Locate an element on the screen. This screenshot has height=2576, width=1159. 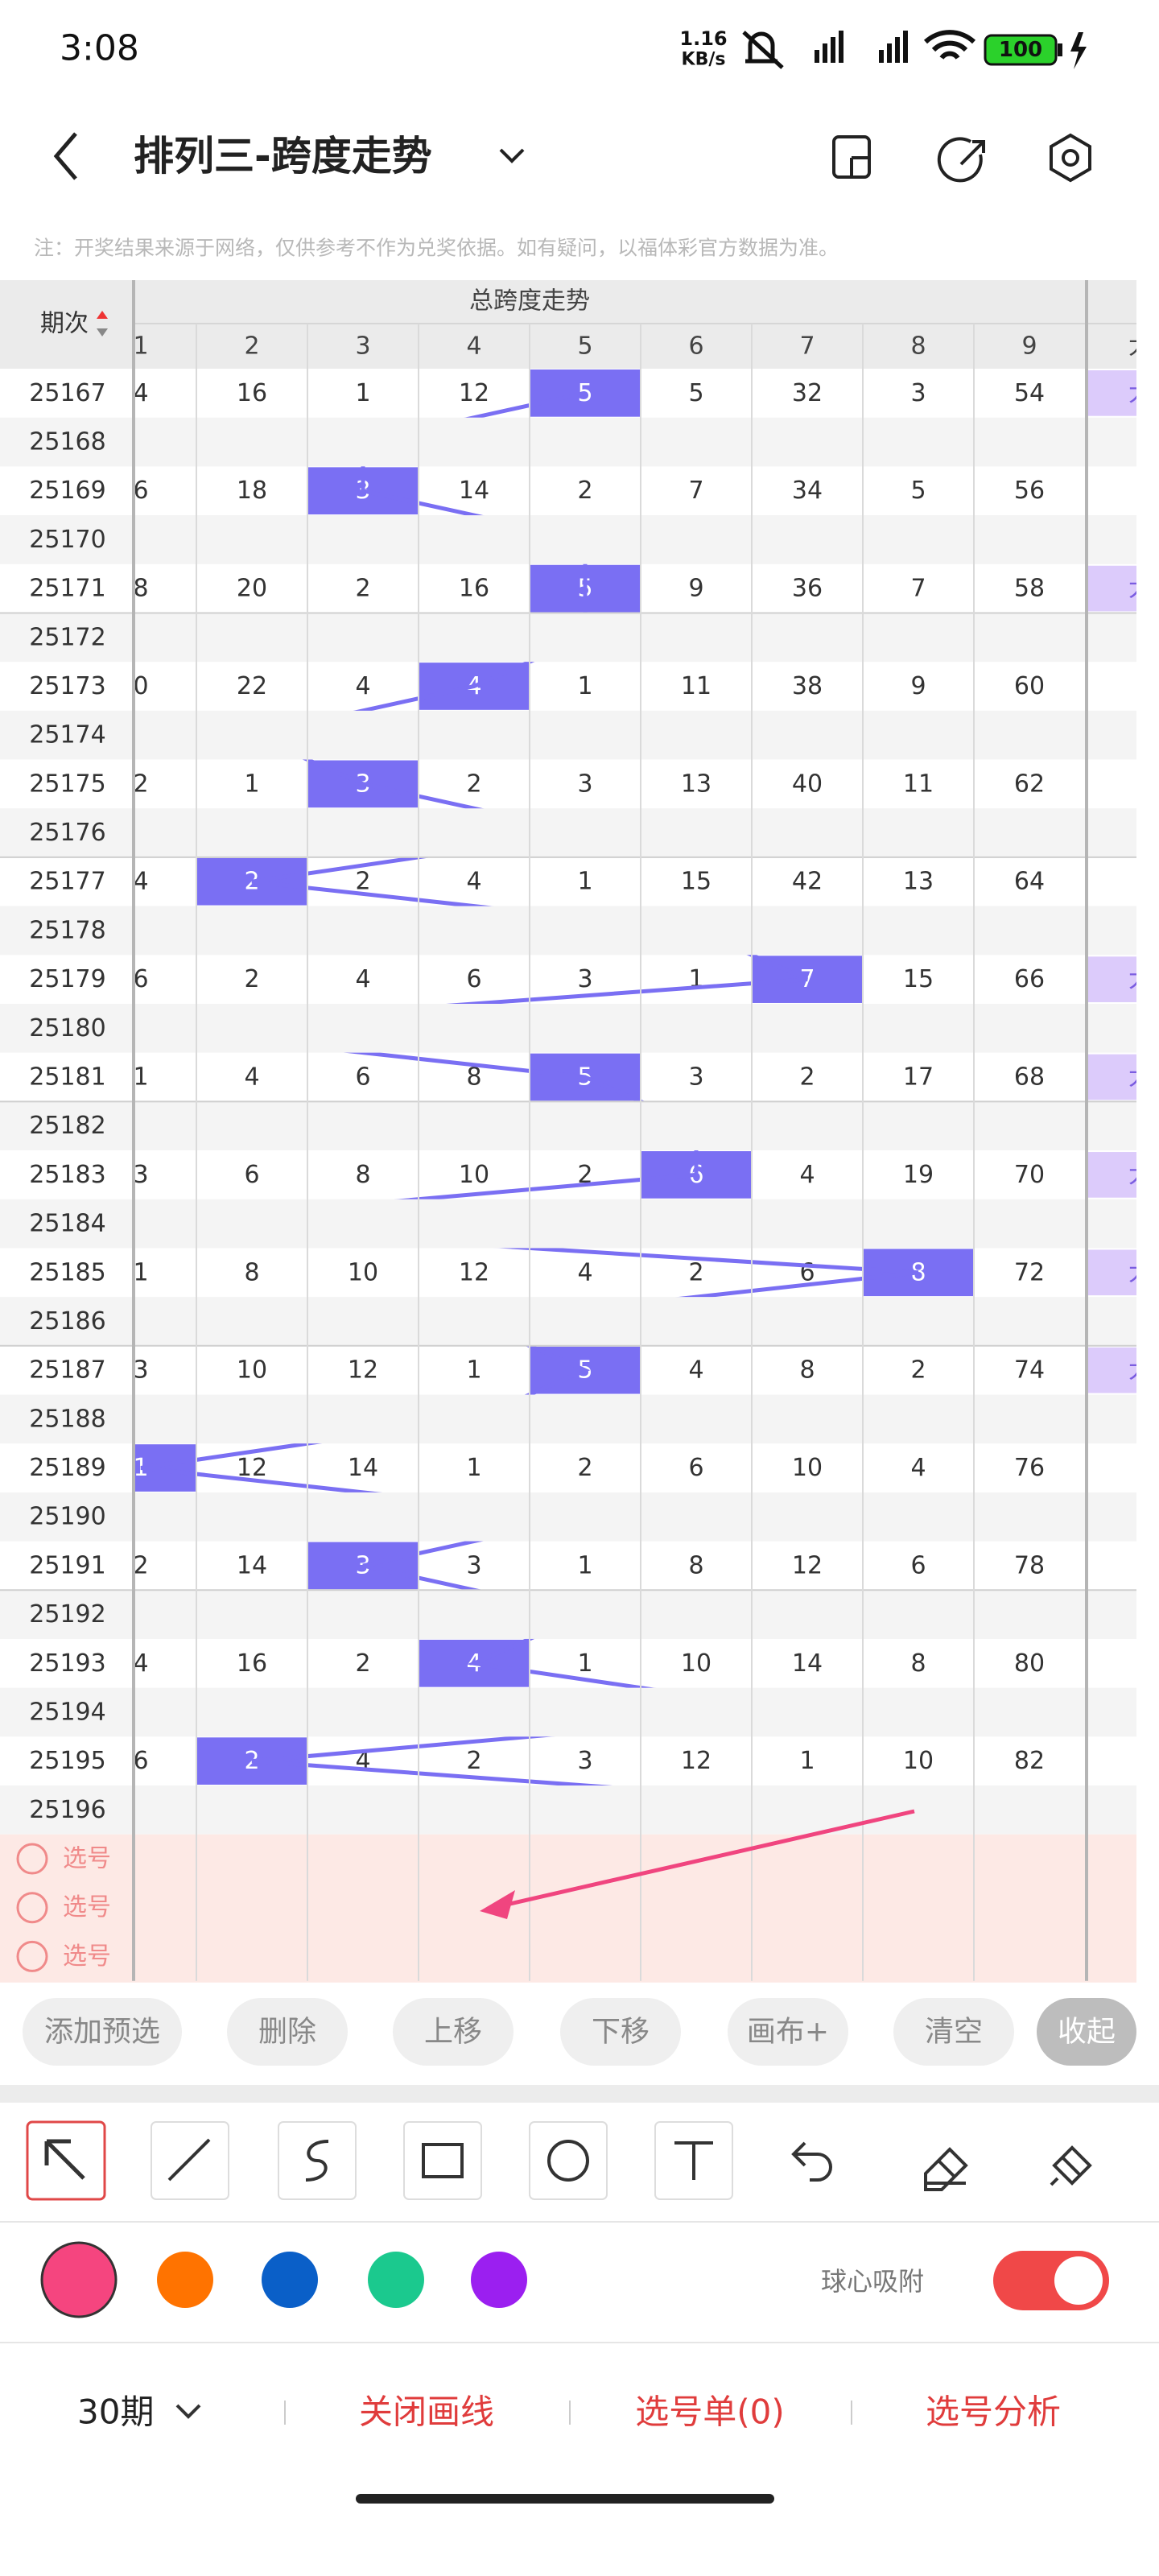
miss-count: 3 is located at coordinates (695, 1077).